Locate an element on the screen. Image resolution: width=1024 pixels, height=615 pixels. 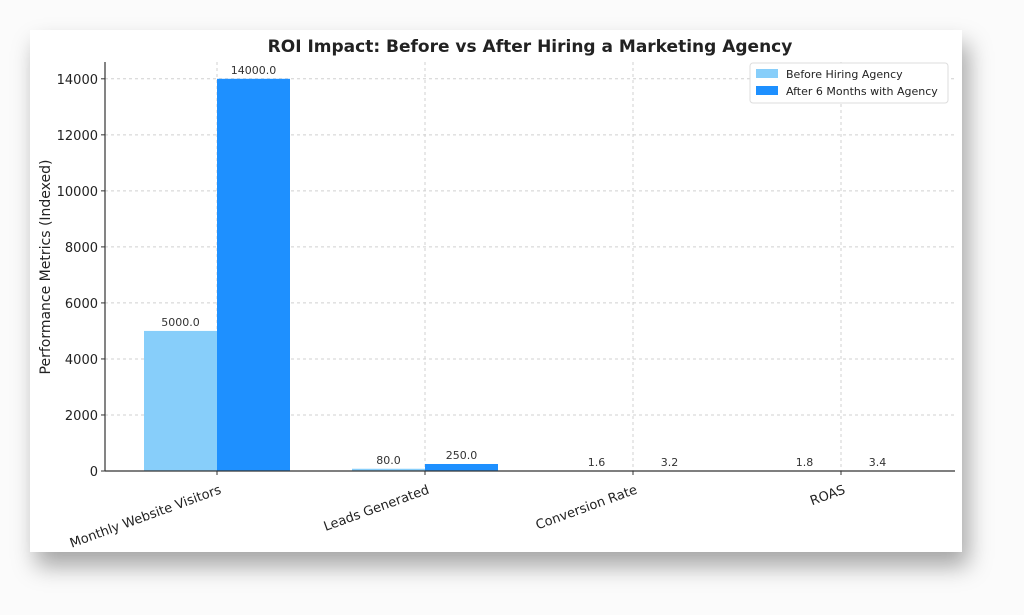
y-tick-label: 6000 is located at coordinates (81, 304).